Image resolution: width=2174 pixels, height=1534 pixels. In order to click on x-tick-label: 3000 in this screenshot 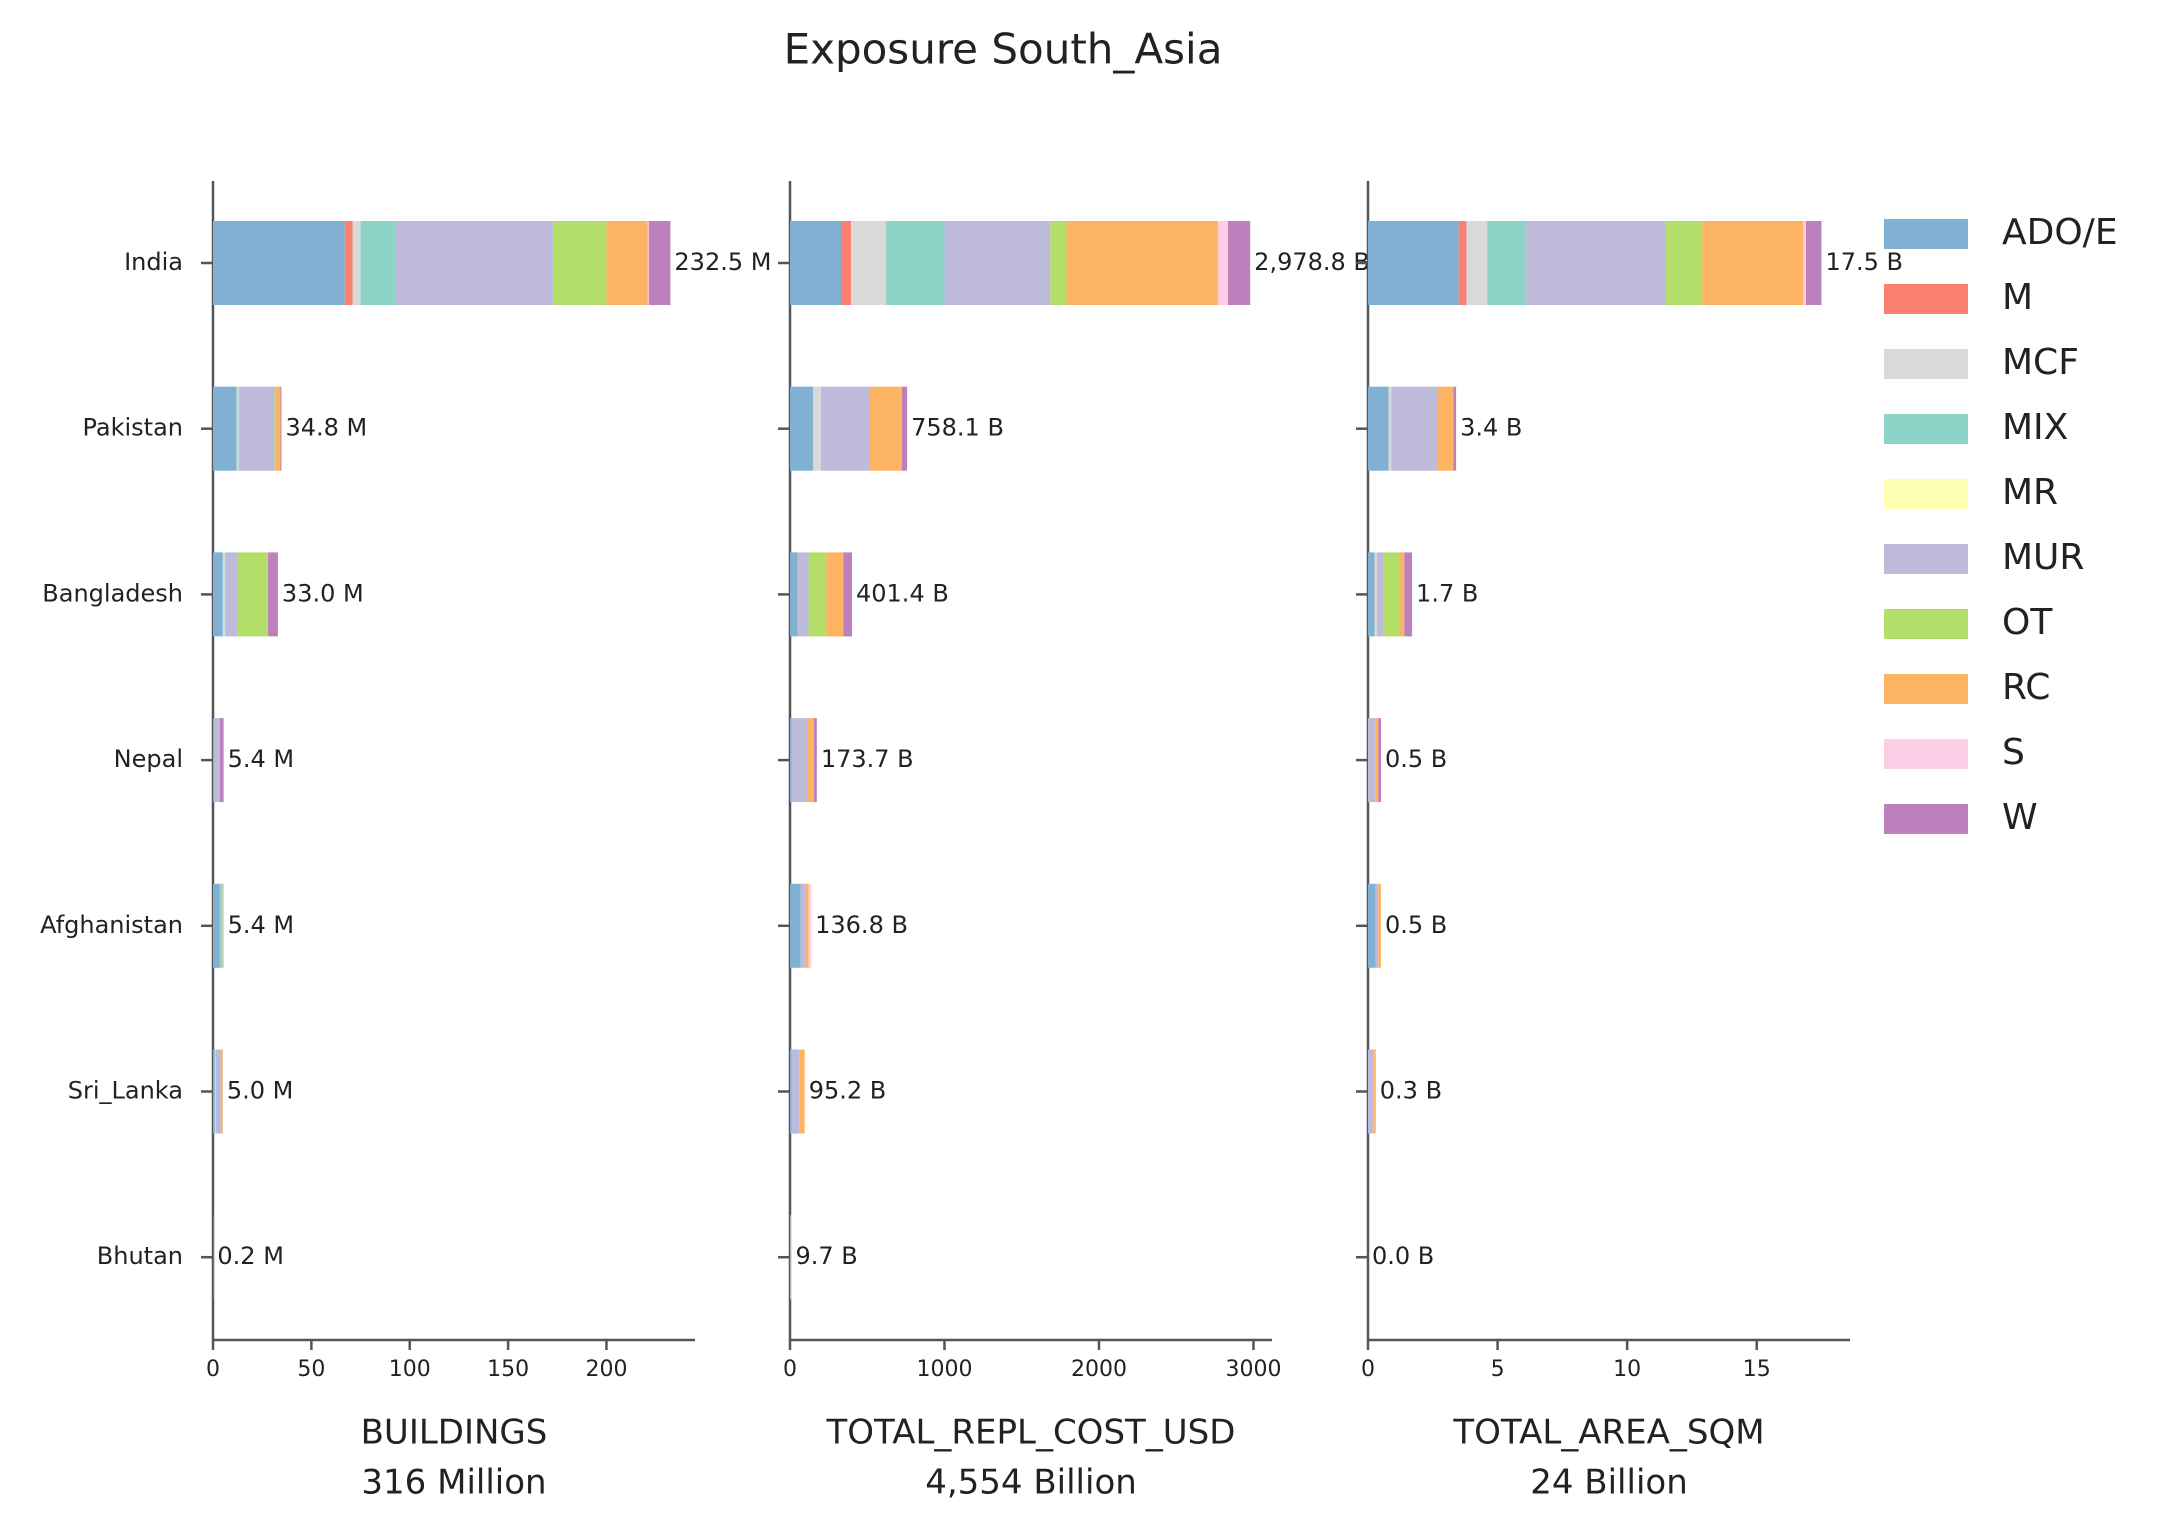, I will do `click(1253, 1369)`.